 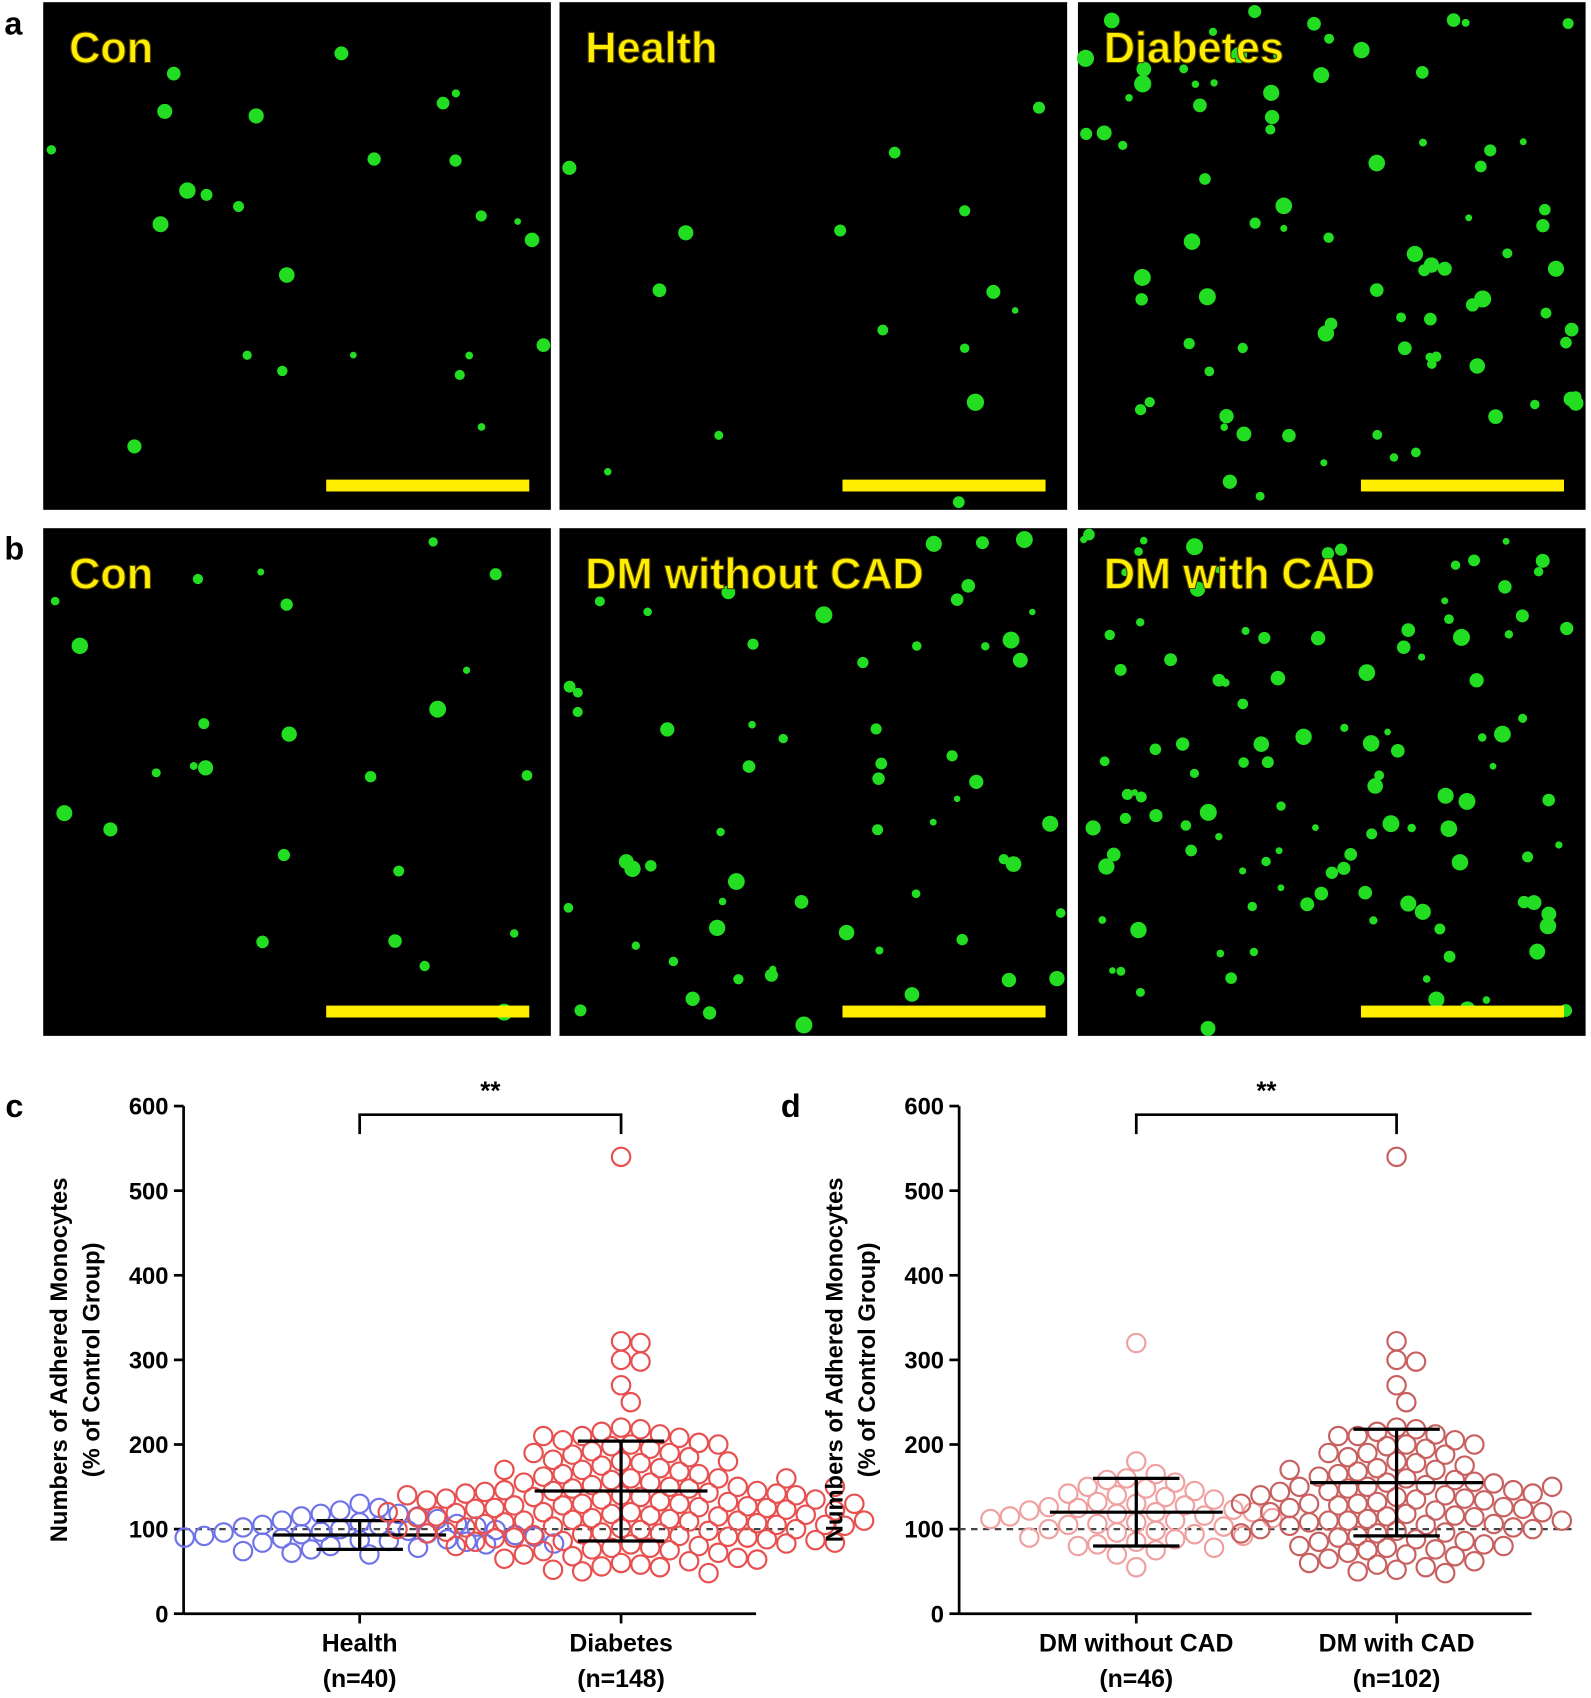 I want to click on micrograph, so click(x=813, y=256).